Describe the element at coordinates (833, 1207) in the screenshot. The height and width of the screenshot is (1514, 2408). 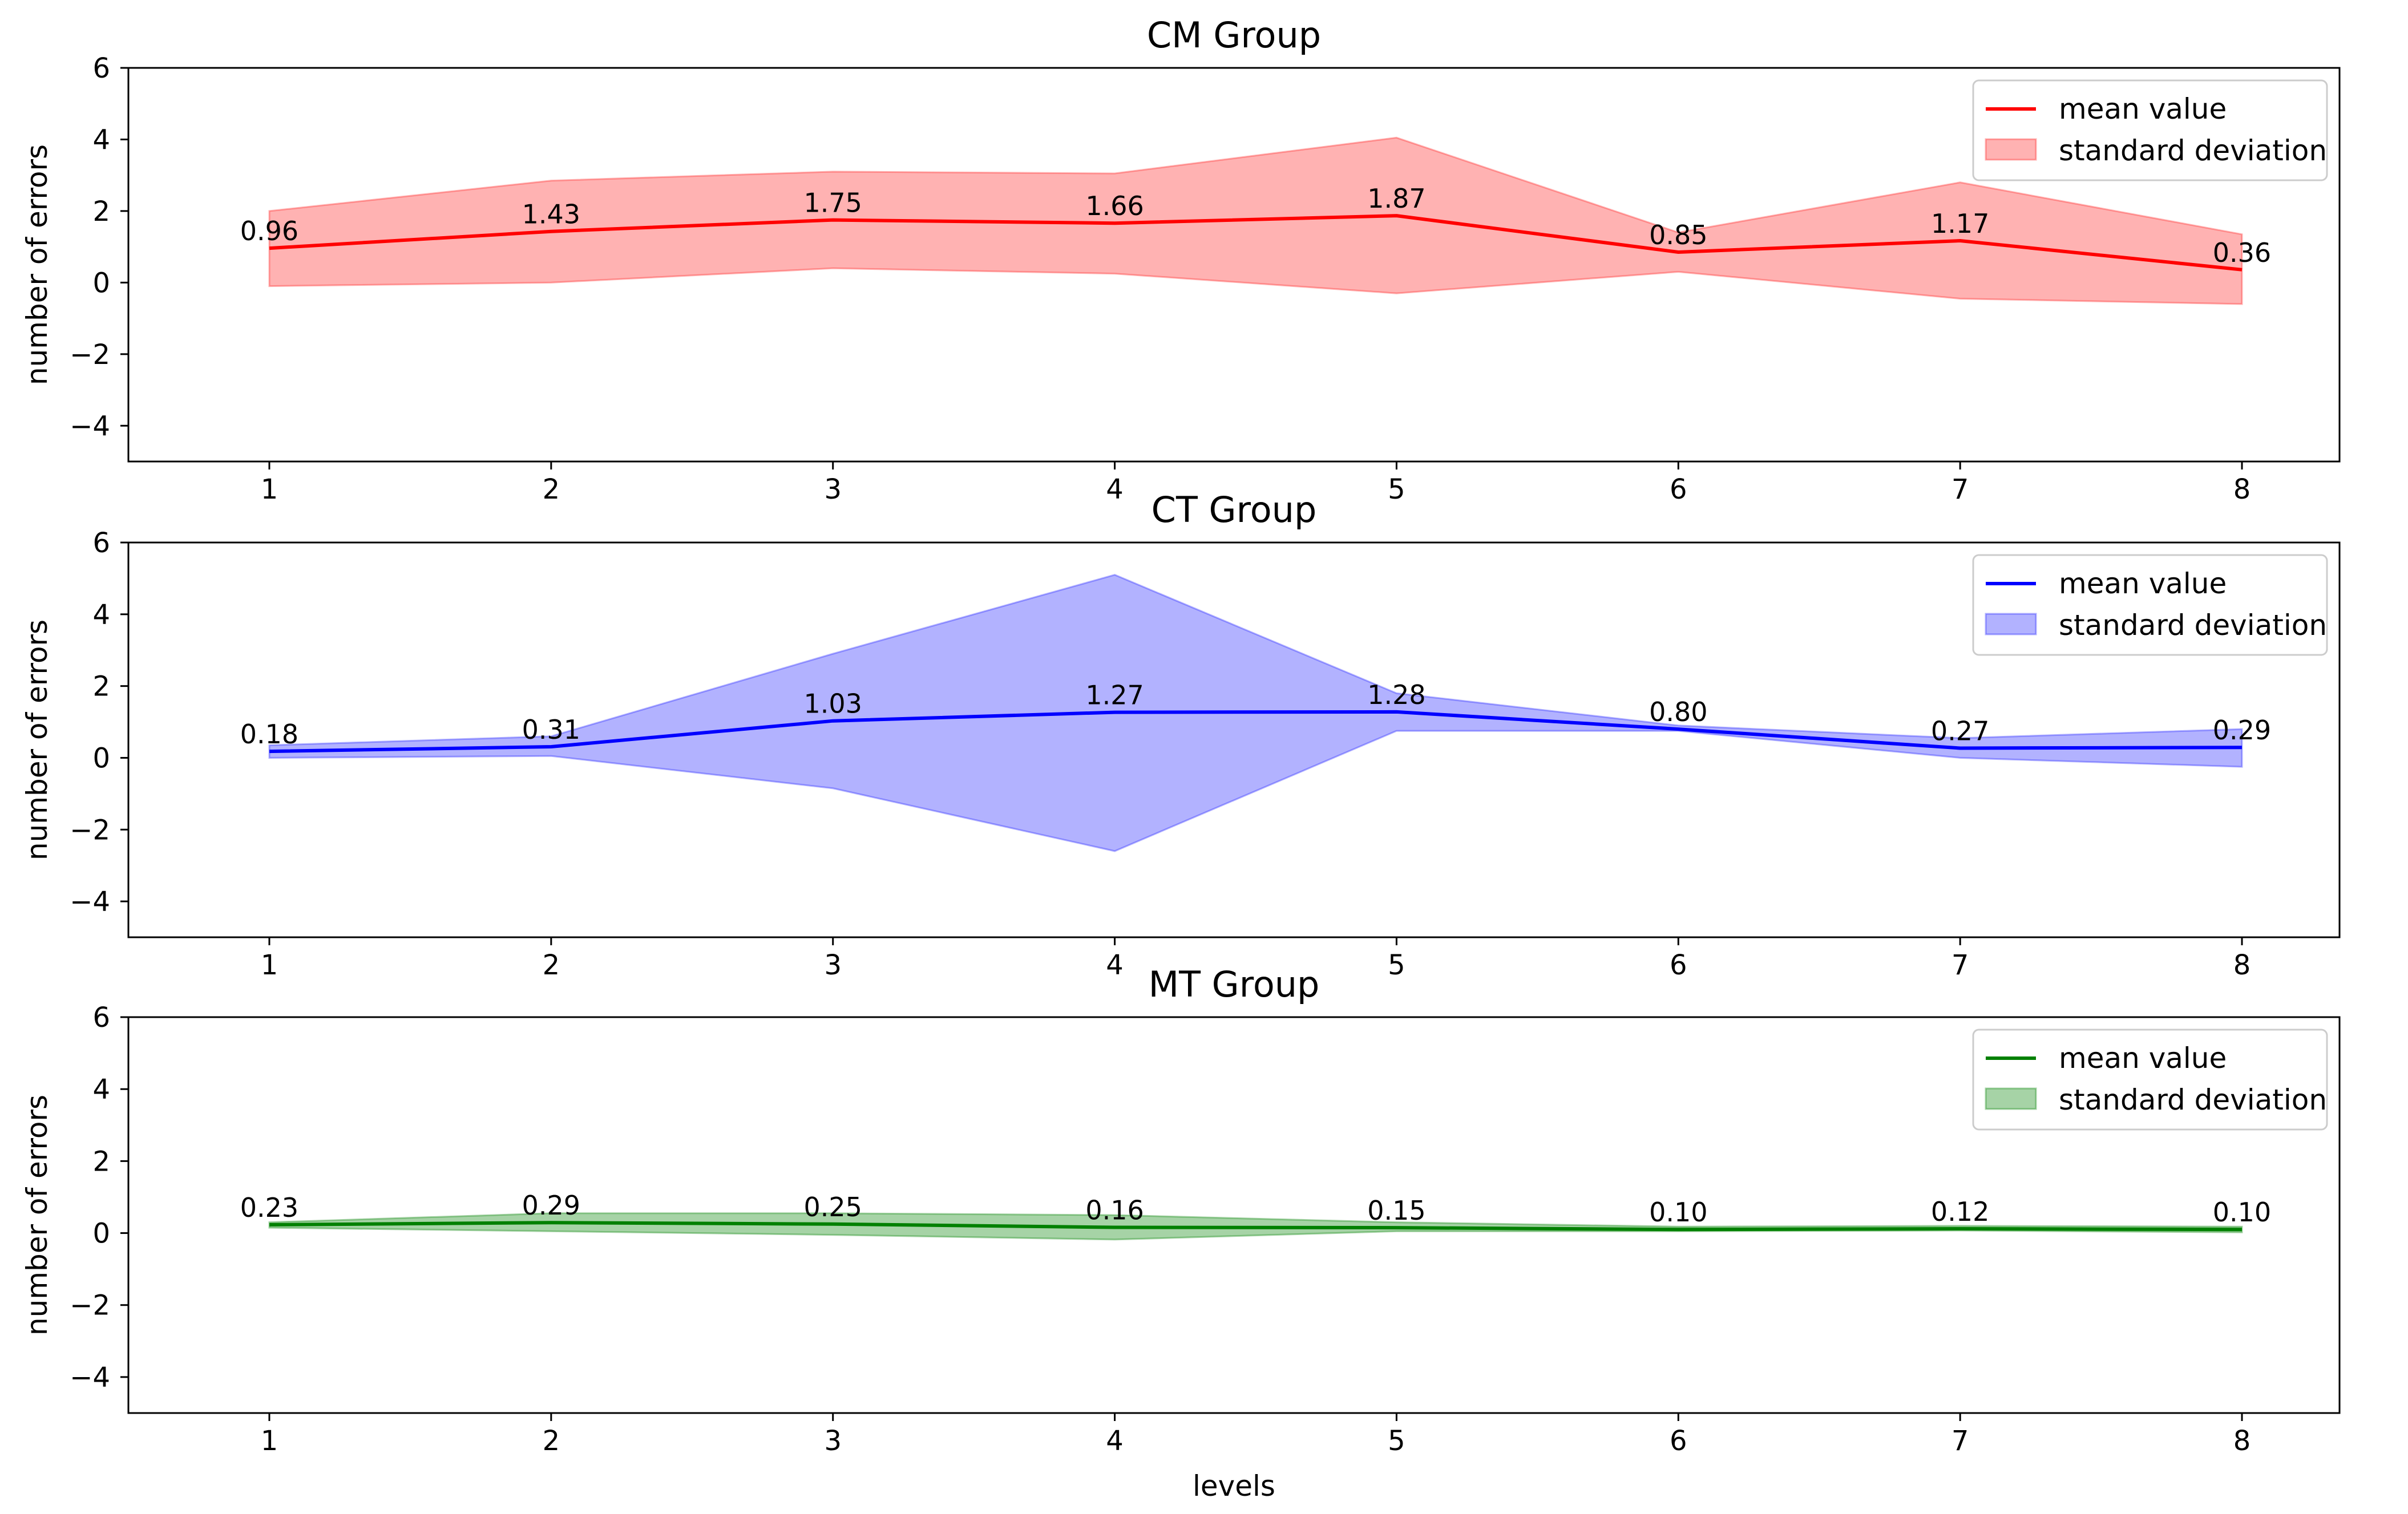
I see `data-label: 0.25` at that location.